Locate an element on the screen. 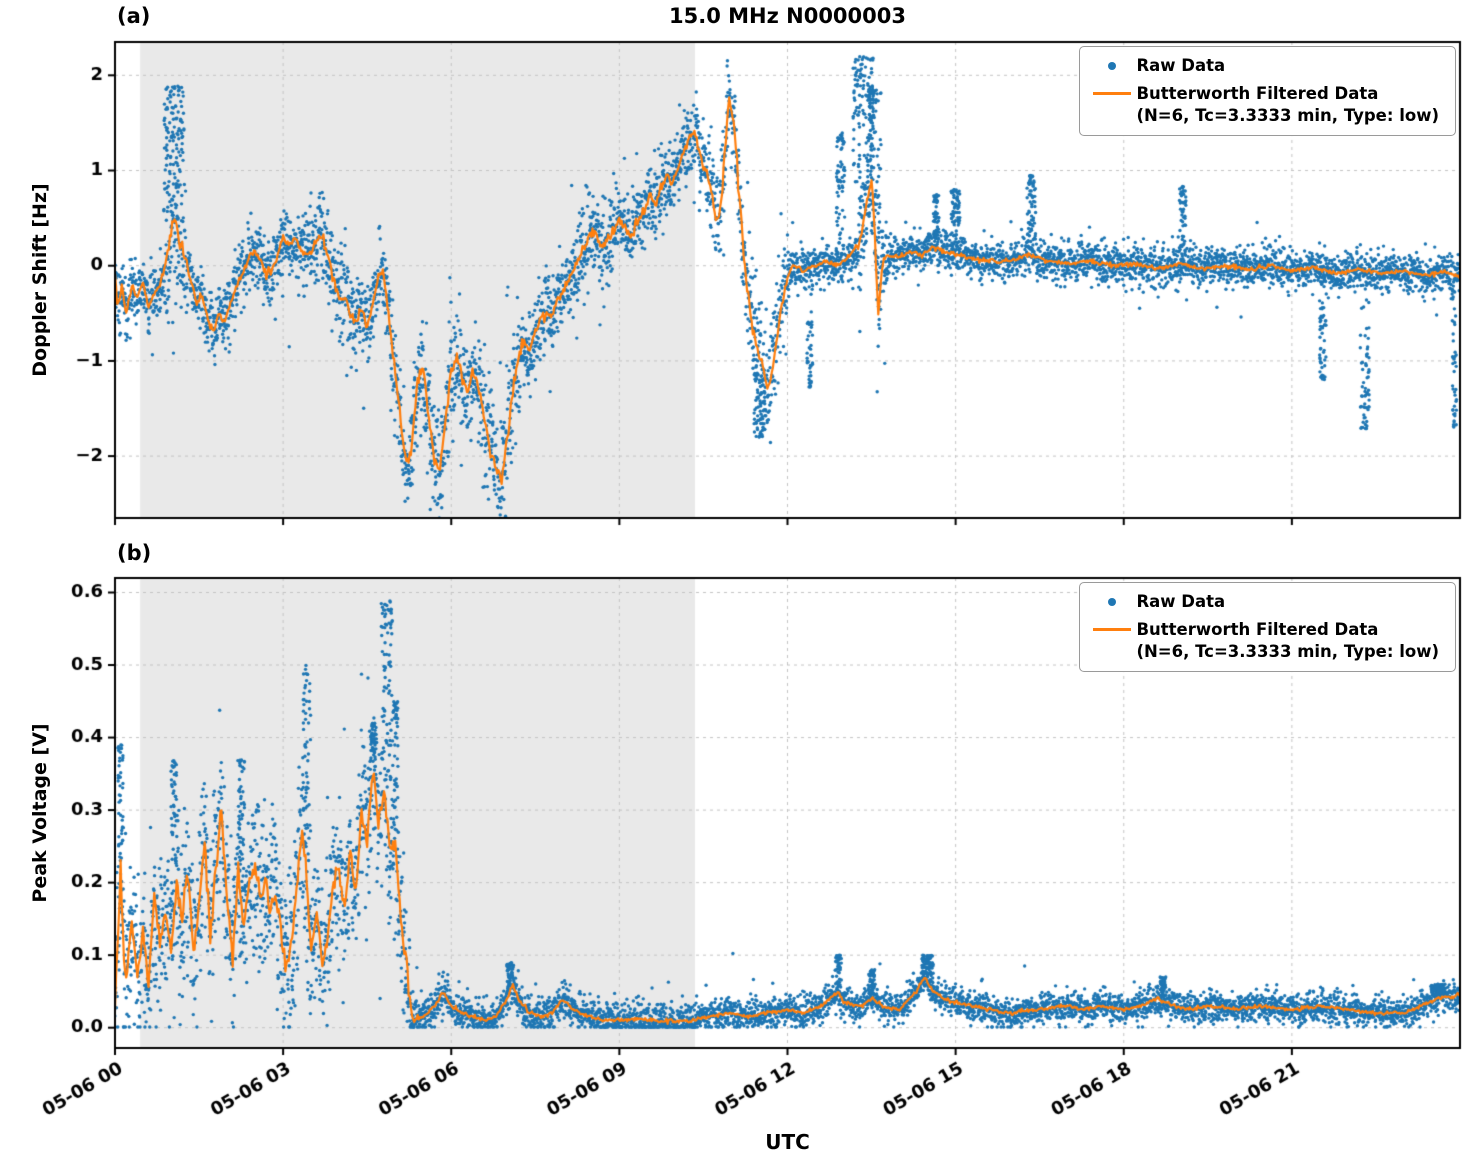 The image size is (1472, 1172). chart-title: 15.0 MHz N0000003 is located at coordinates (787, 16).